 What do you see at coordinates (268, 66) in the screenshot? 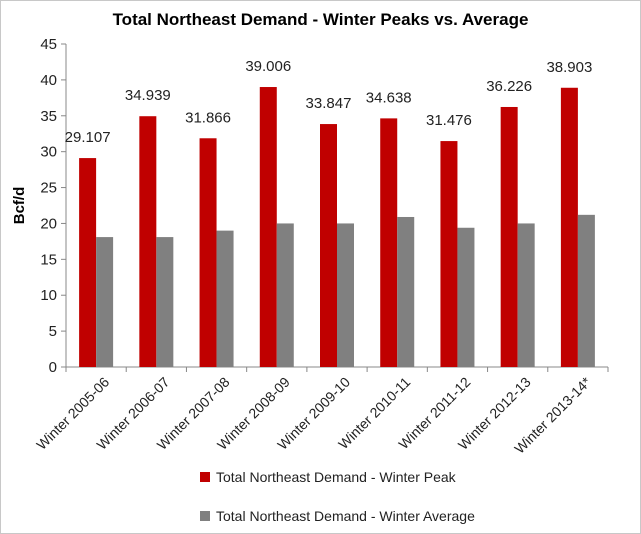
I see `data-label-peak: 39.006` at bounding box center [268, 66].